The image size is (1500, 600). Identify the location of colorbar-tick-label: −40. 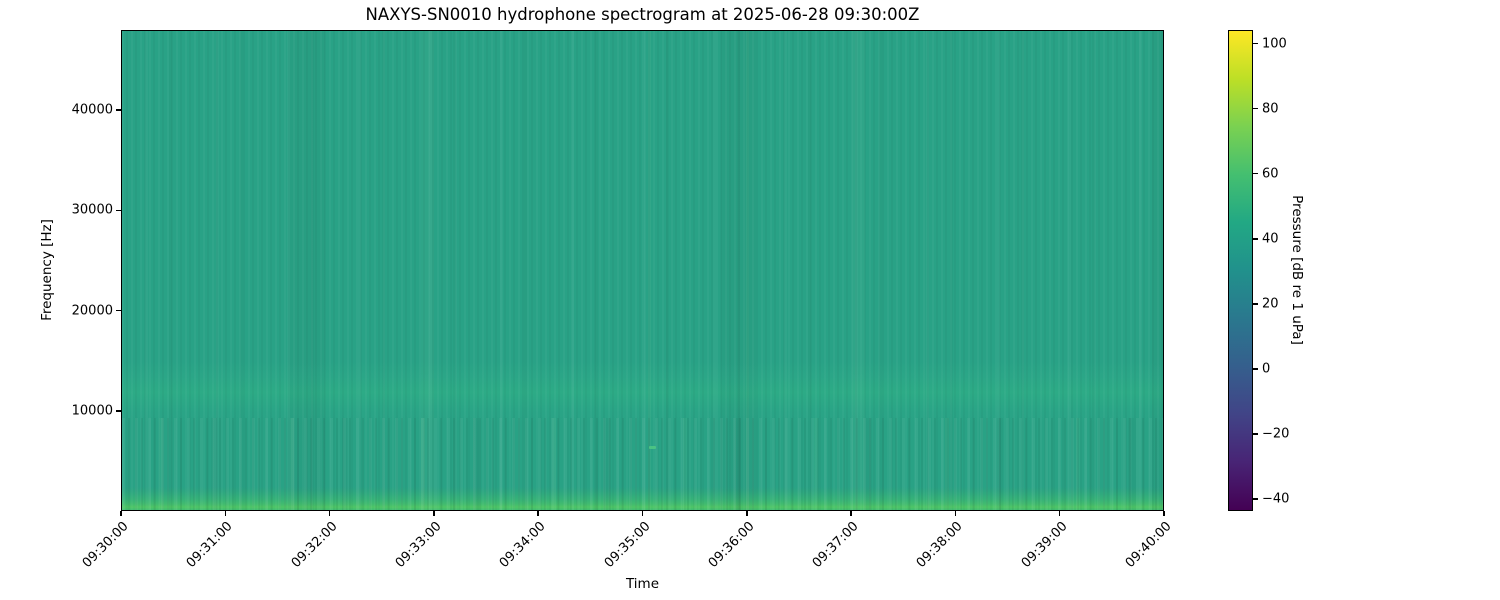
(1276, 499).